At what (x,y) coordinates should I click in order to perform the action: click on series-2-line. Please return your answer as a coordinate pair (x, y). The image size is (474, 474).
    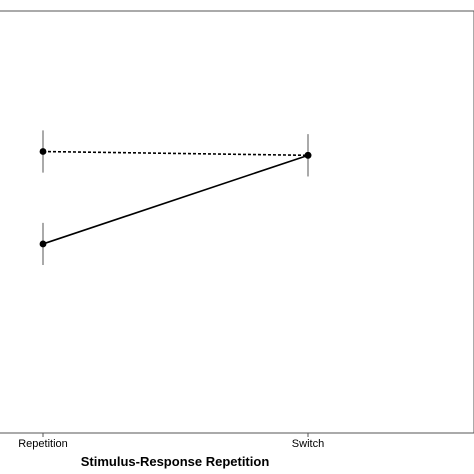
    Looking at the image, I should click on (175, 199).